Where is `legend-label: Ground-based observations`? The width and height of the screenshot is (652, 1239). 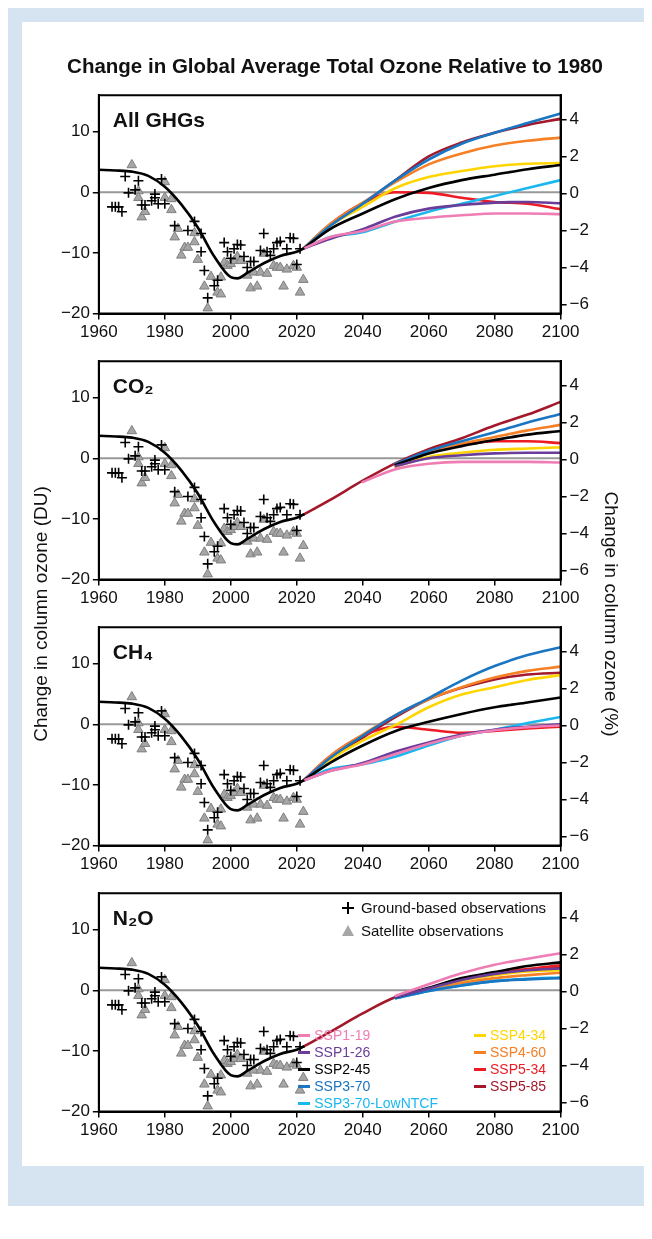
legend-label: Ground-based observations is located at coordinates (453, 908).